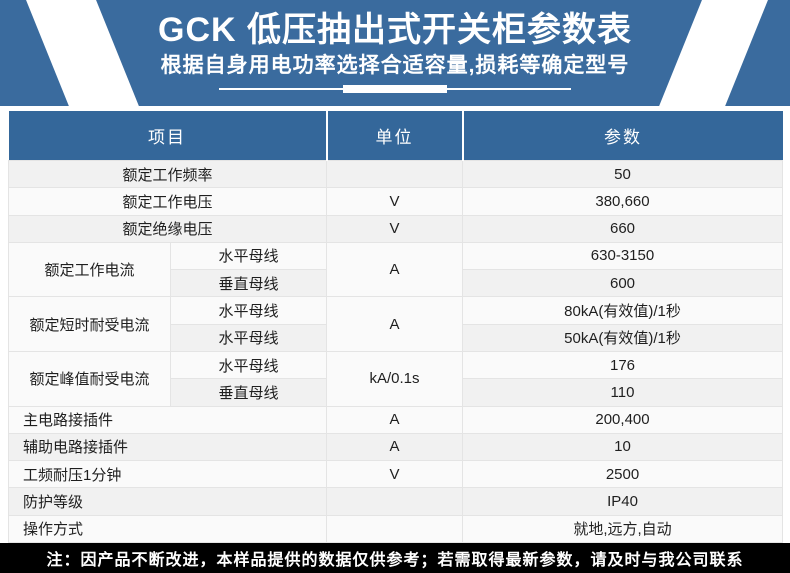 This screenshot has width=790, height=573. I want to click on cell-value: 200,400, so click(622, 419).